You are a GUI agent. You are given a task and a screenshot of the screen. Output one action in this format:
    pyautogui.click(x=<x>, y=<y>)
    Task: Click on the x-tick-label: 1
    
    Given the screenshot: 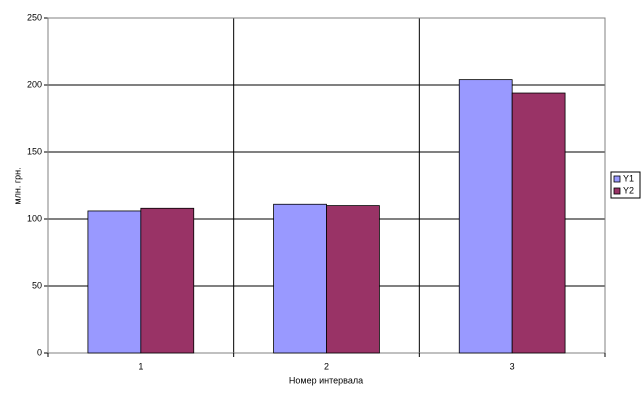 What is the action you would take?
    pyautogui.click(x=140, y=366)
    